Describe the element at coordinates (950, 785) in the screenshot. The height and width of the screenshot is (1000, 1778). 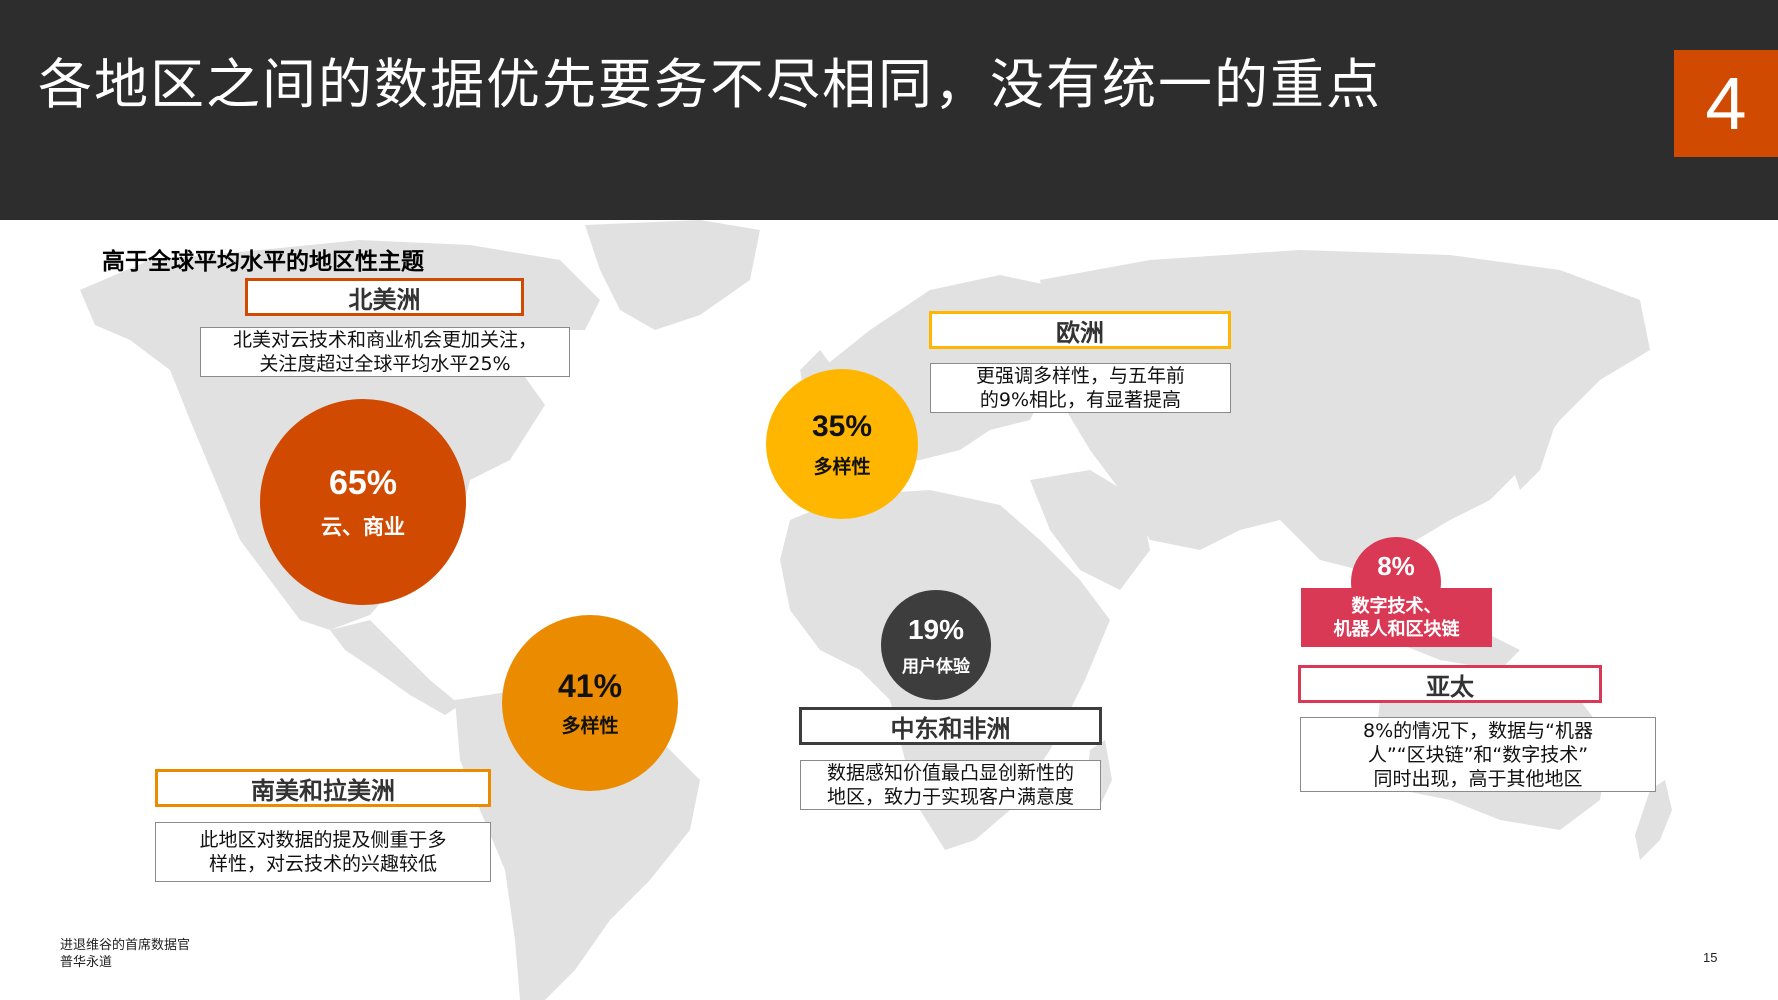
I see `region-description-middle-east-africa: 数据感知价值最凸显创新性的 地区，致力于实现客户满意度` at that location.